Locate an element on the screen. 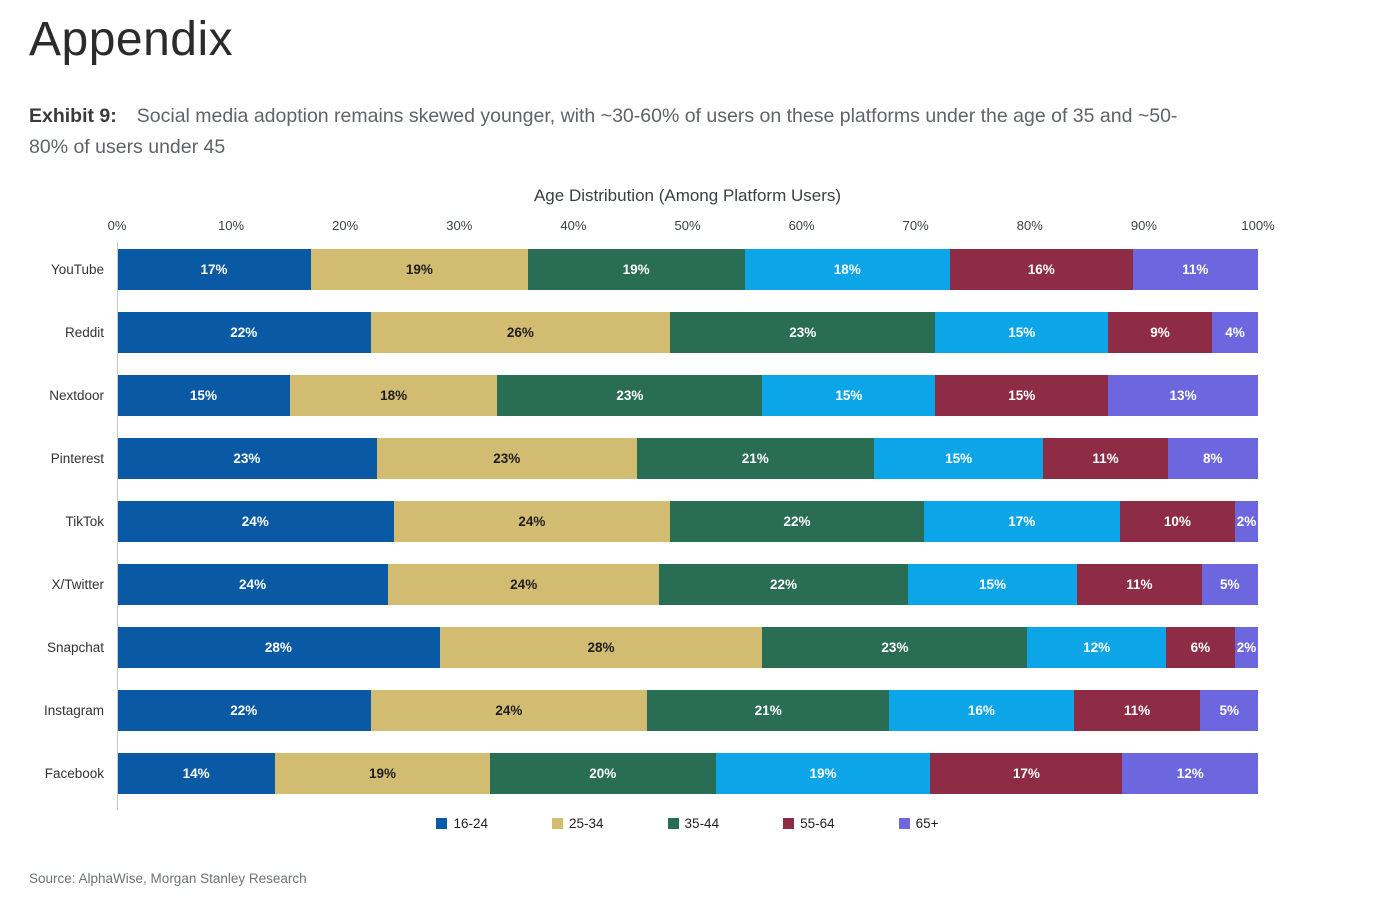  x-axis-ticks: 0% 10% 20% 30% 40% 50% 60% 70% 80% 90% 100% is located at coordinates (691, 226).